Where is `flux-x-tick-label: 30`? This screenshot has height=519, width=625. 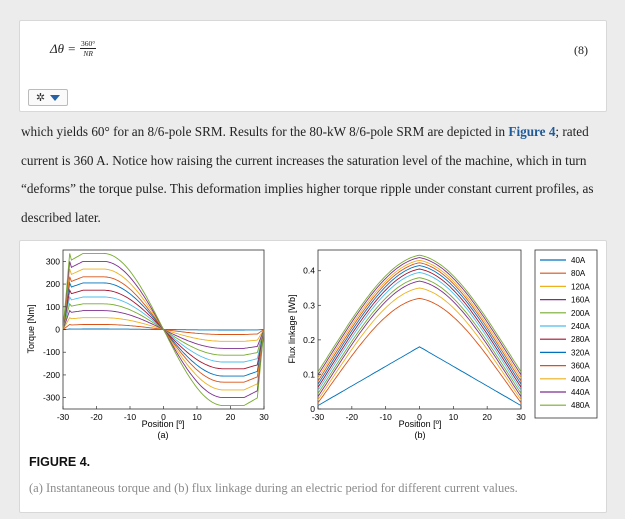 flux-x-tick-label: 30 is located at coordinates (521, 417).